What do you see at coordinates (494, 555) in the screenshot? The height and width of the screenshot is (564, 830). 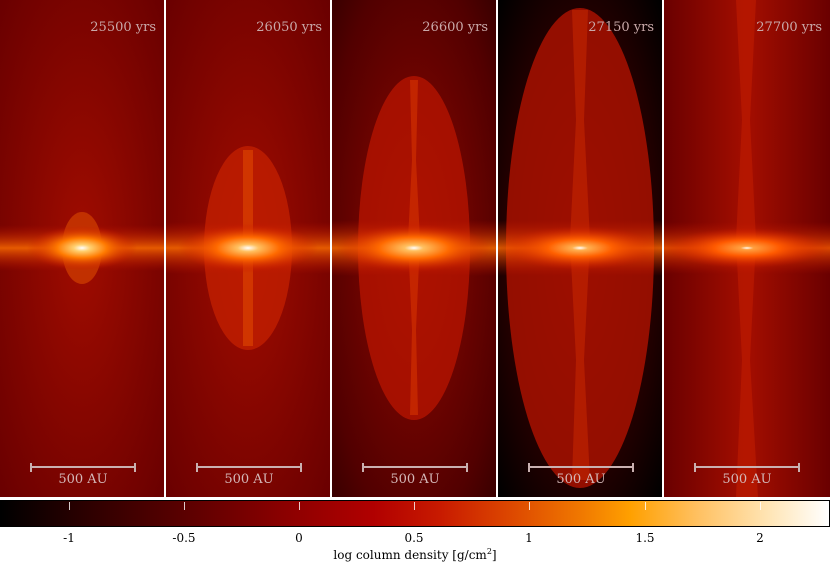 I see `colorbar-title-end: ]` at bounding box center [494, 555].